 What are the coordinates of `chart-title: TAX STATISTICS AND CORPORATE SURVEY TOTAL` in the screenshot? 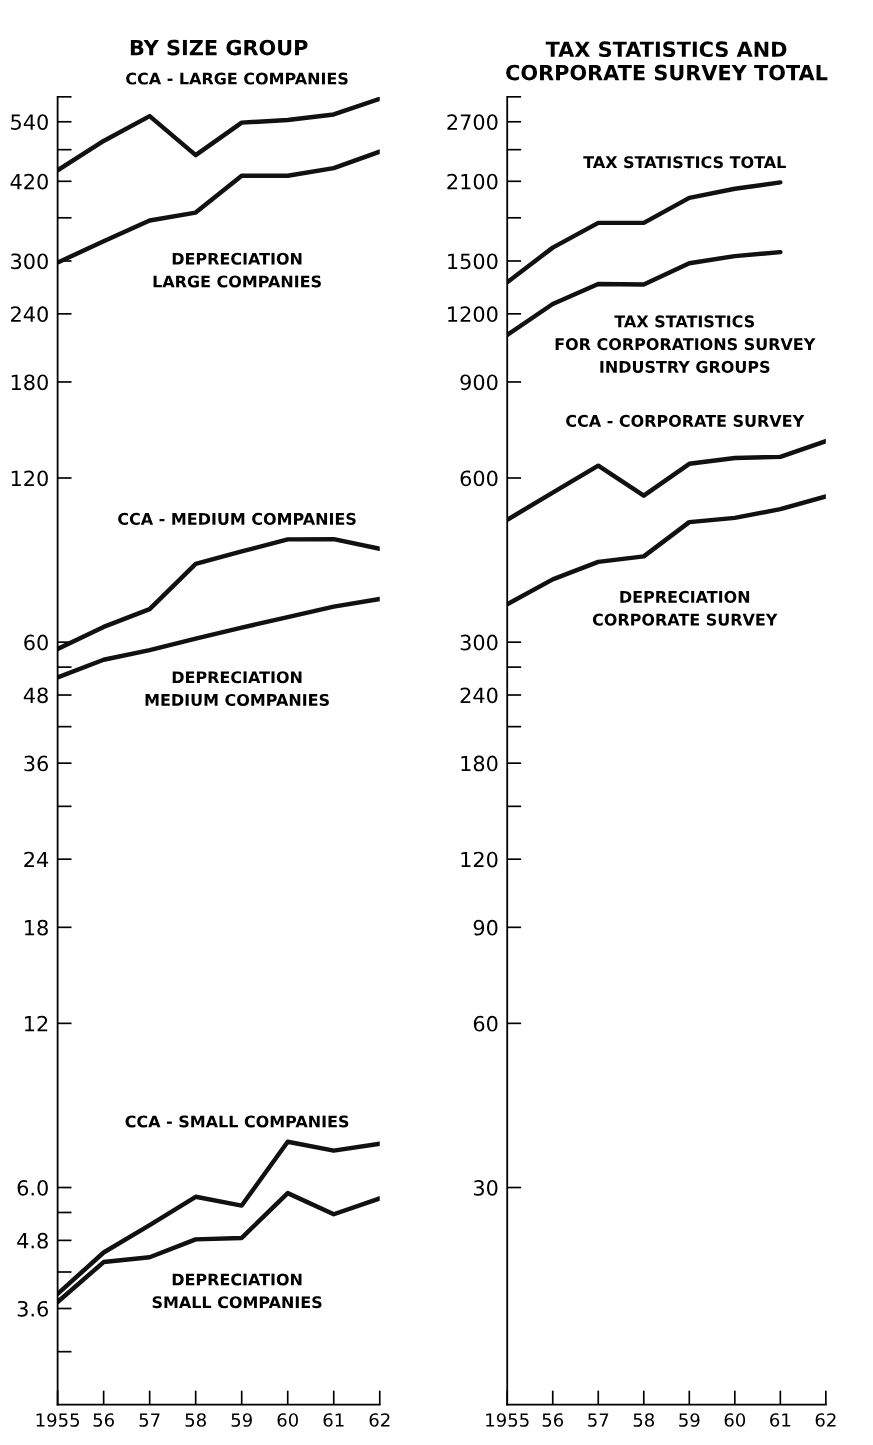 It's located at (667, 61).